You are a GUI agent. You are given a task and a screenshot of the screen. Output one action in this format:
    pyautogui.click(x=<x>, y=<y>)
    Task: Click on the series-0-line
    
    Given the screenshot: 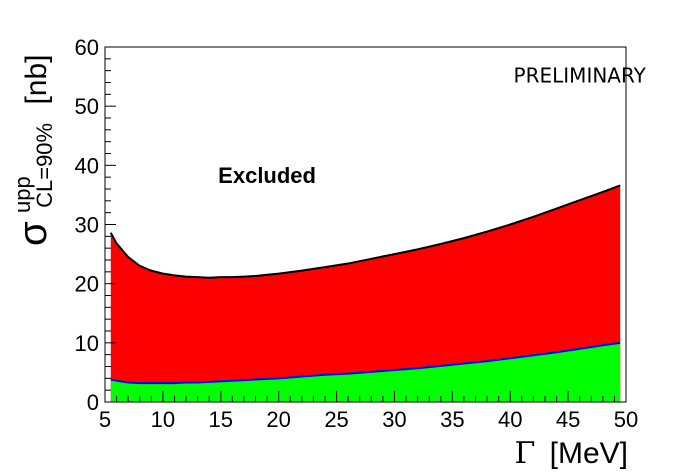 What is the action you would take?
    pyautogui.click(x=365, y=231)
    